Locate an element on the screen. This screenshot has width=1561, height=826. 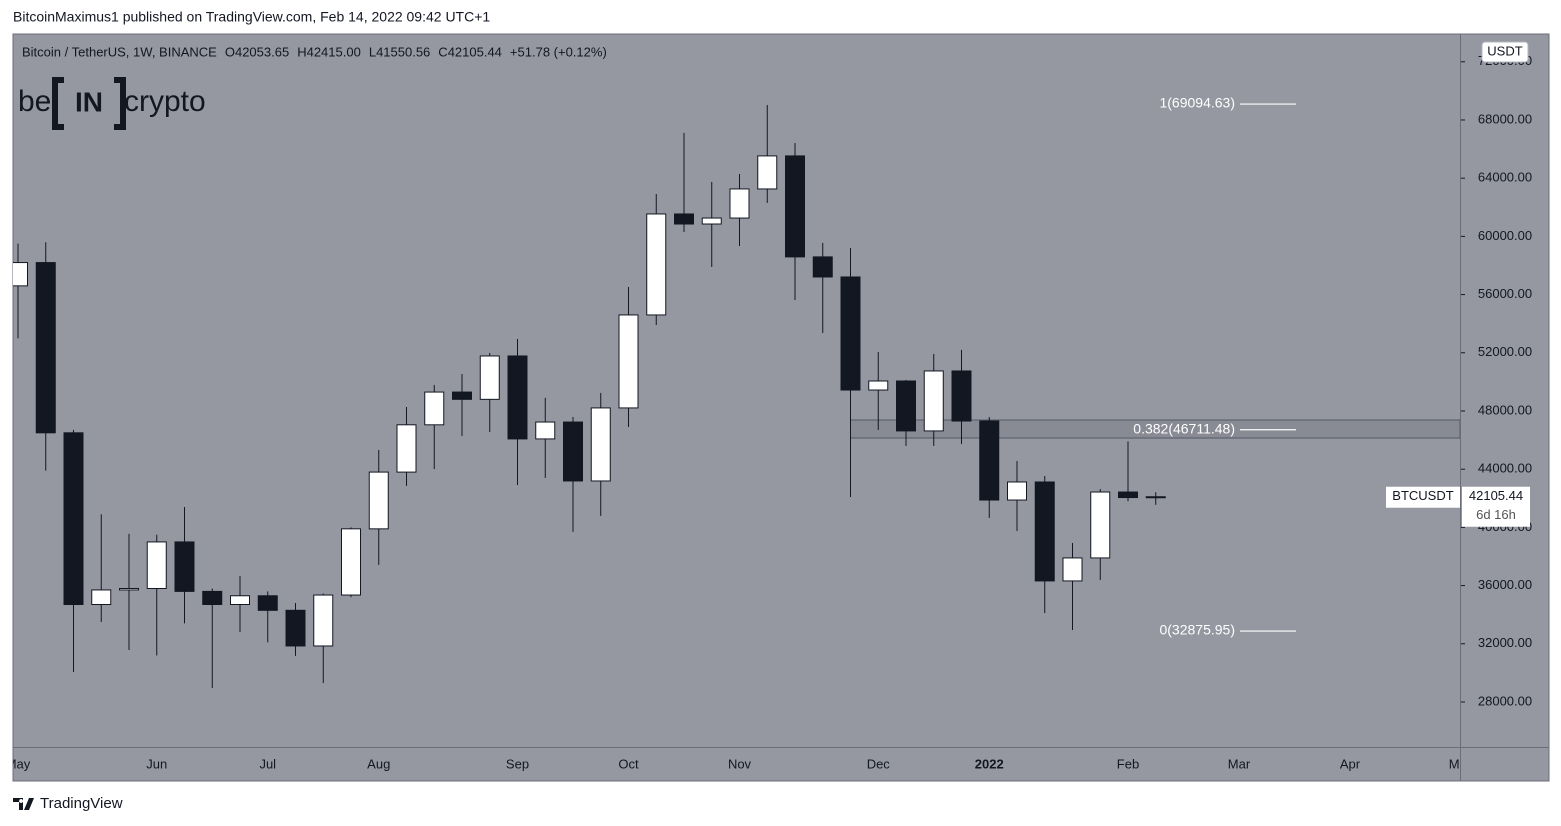
y-tick-label: 28000.00 is located at coordinates (1505, 700).